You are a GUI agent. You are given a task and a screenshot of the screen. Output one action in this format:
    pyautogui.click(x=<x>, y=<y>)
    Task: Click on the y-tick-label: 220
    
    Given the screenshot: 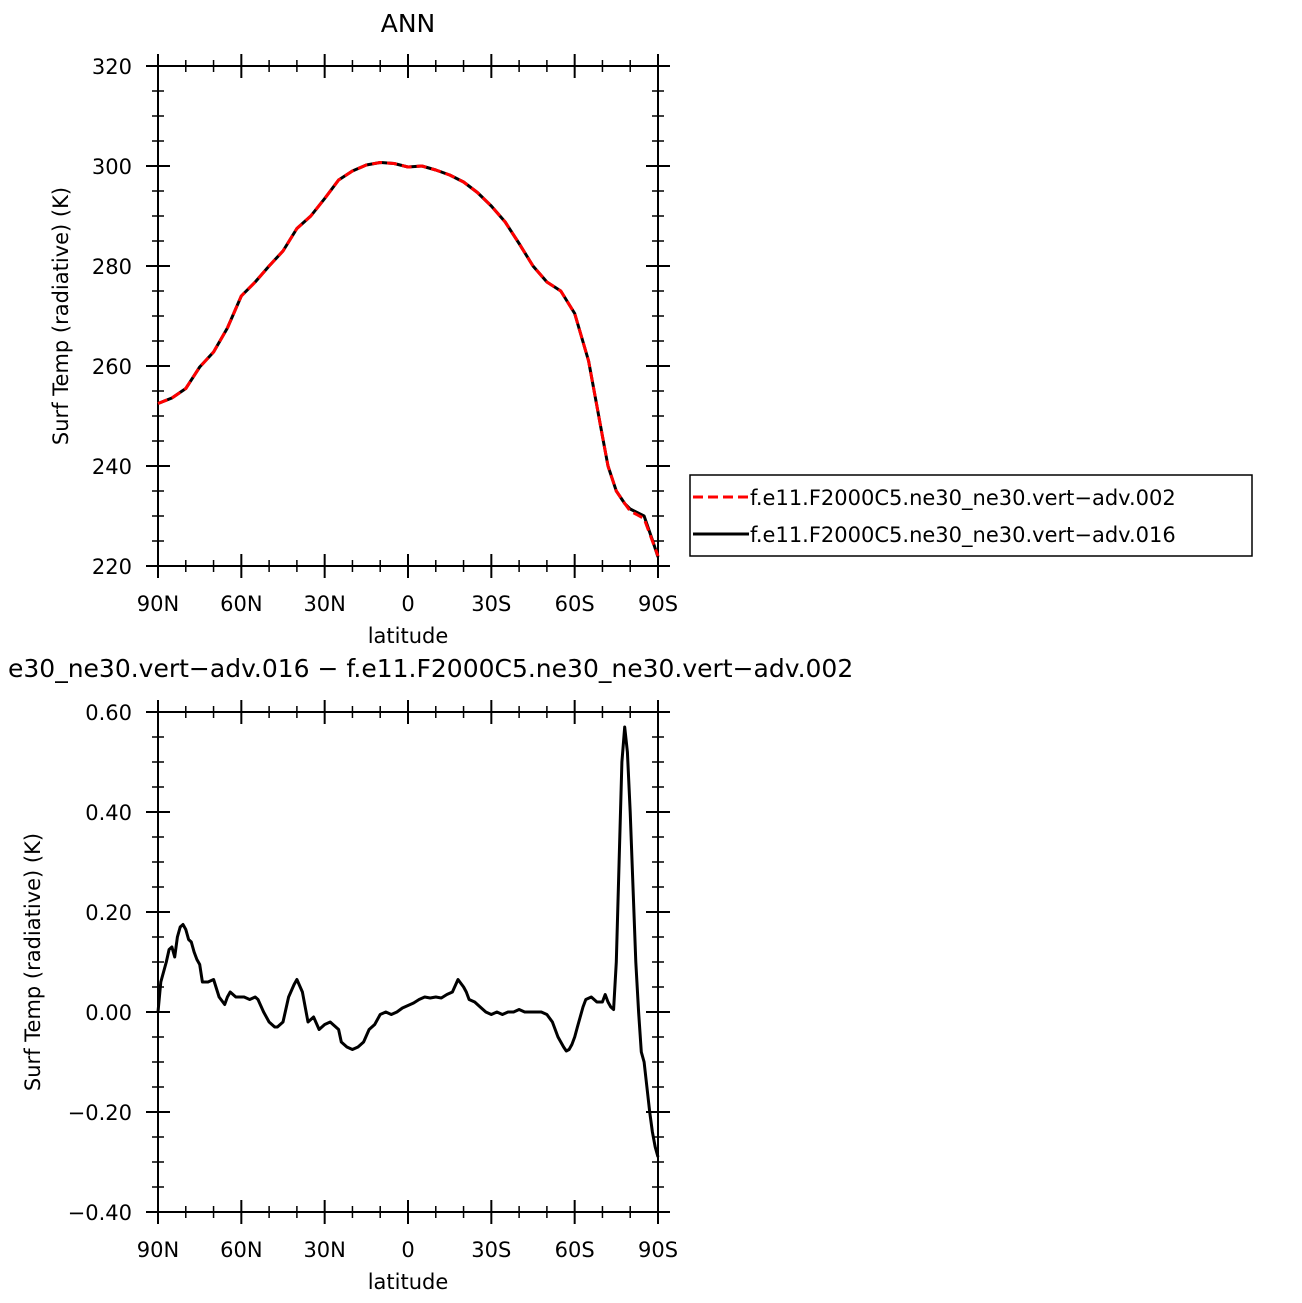 What is the action you would take?
    pyautogui.click(x=112, y=567)
    